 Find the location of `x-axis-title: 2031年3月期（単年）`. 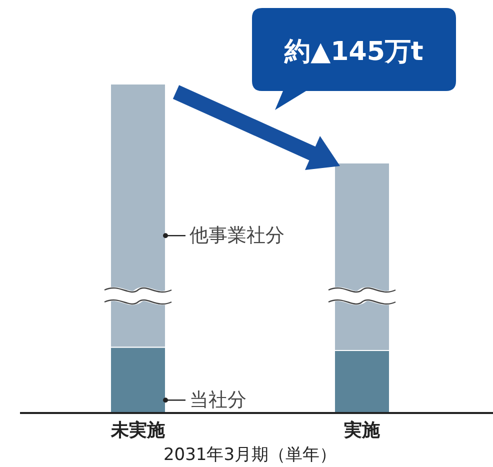

x-axis-title: 2031年3月期（単年） is located at coordinates (250, 455).